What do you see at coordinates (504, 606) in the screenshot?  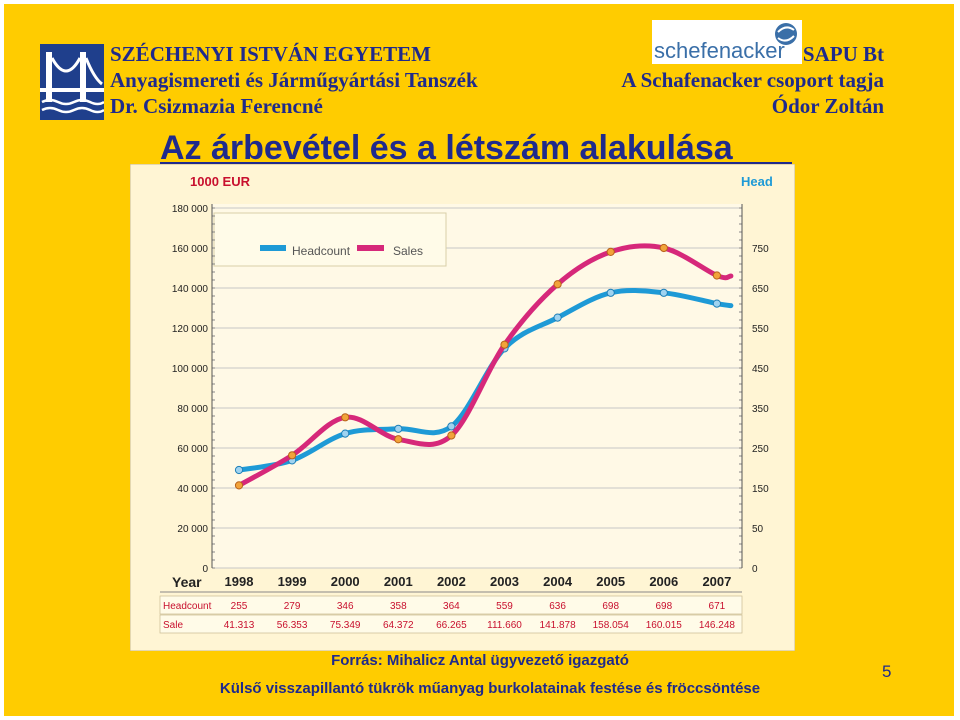 I see `data-label: 559` at bounding box center [504, 606].